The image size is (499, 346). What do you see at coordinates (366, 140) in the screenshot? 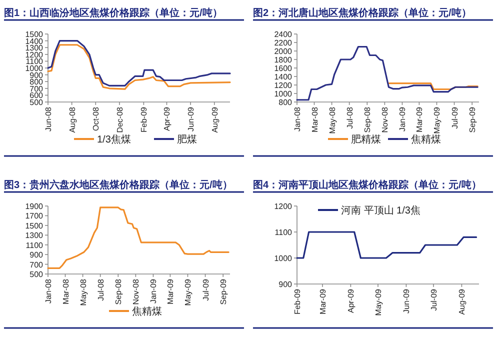
I see `legend-label: 肥精煤` at bounding box center [366, 140].